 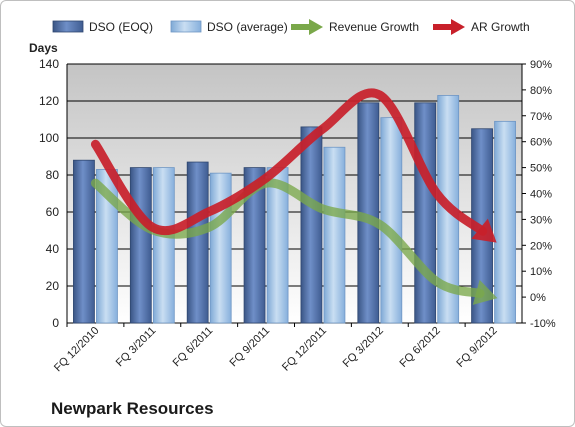 I want to click on y-tick-right: 60%, so click(x=541, y=143).